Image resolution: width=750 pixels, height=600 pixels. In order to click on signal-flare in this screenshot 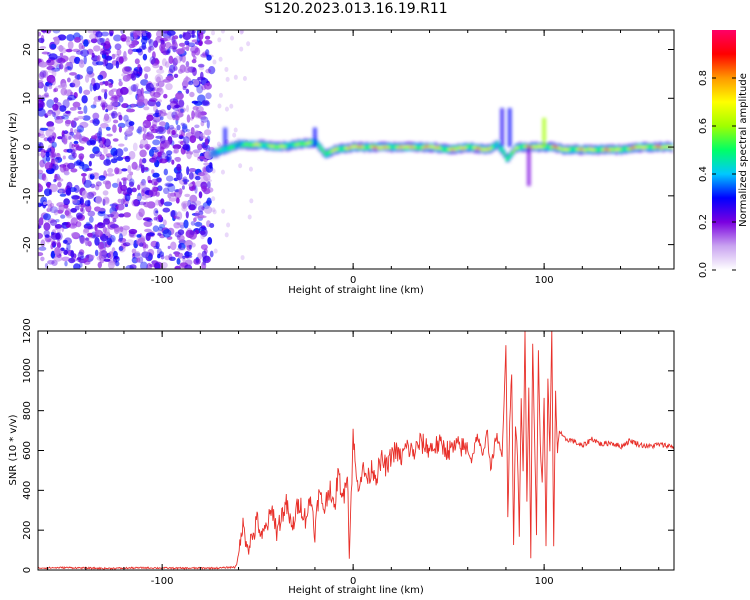, I will do `click(225, 137)`.